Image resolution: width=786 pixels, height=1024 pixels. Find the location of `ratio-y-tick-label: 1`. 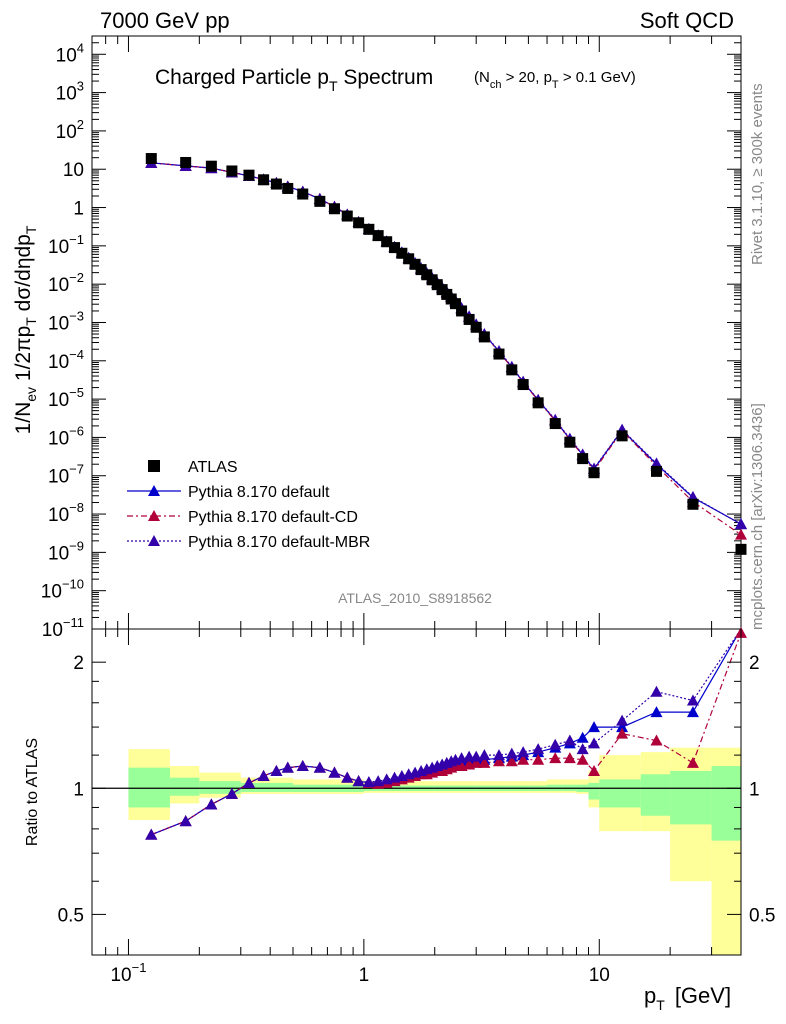

ratio-y-tick-label: 1 is located at coordinates (78, 789).